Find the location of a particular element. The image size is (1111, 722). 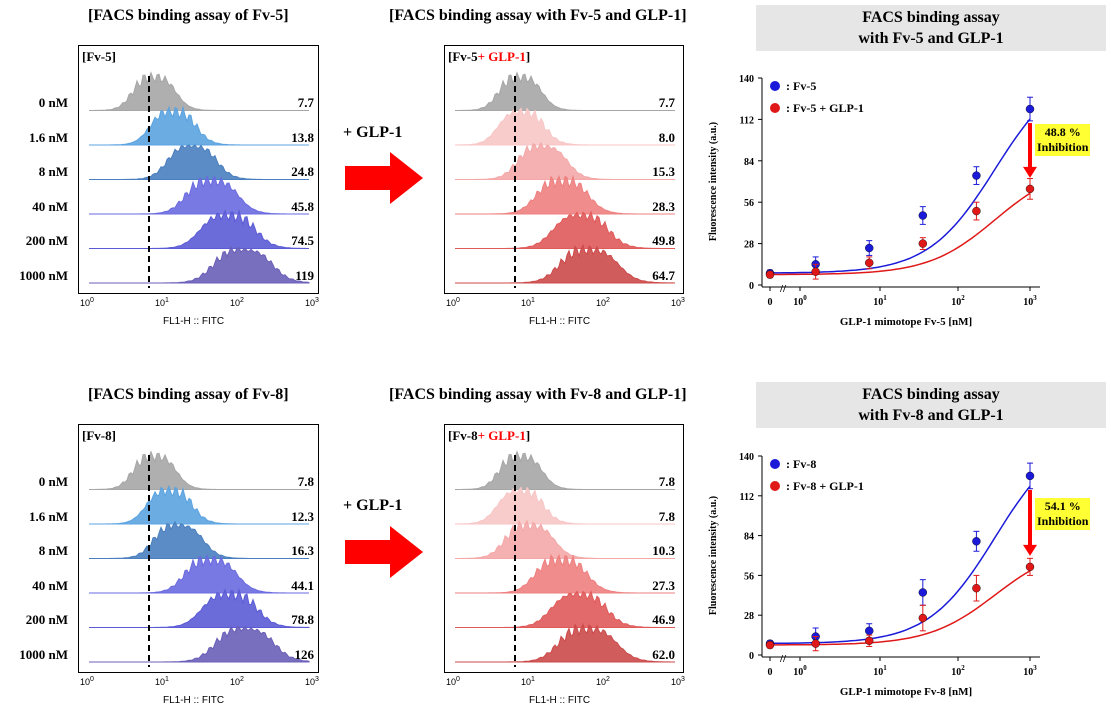

concentration-label-5: 200 nM is located at coordinates (46, 240).